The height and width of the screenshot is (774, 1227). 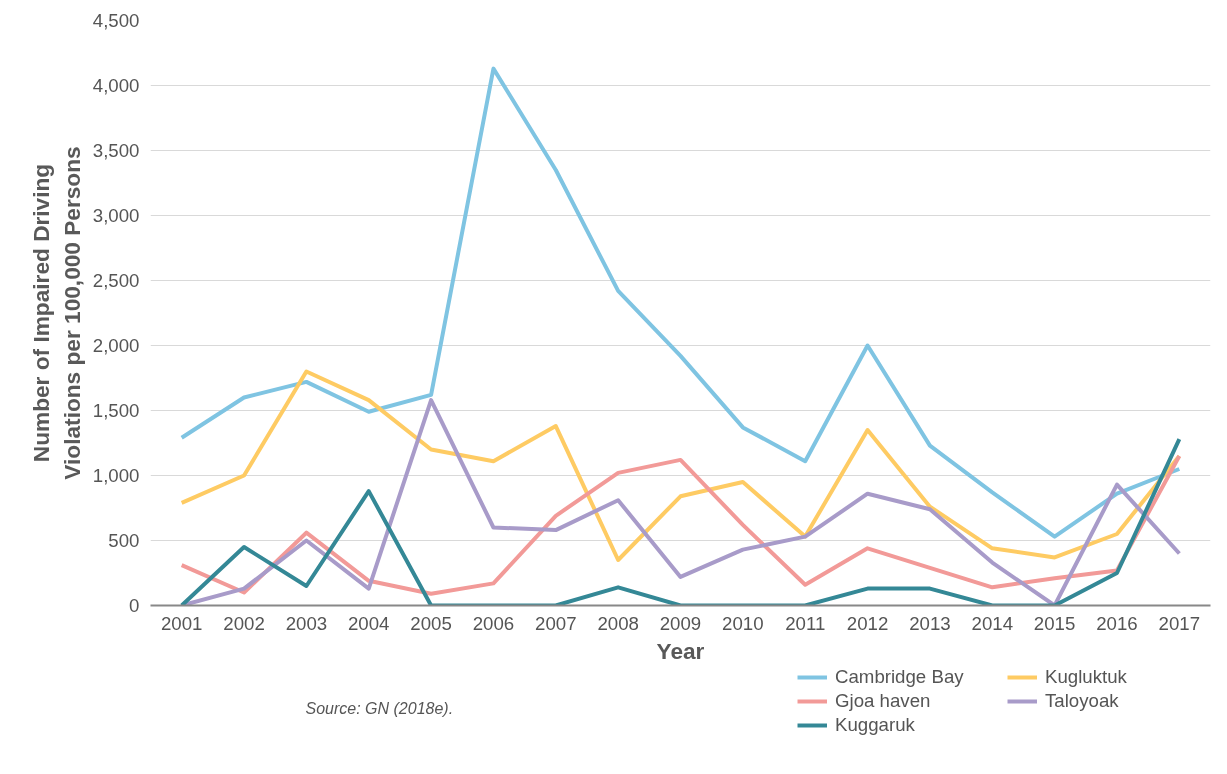 What do you see at coordinates (1054, 623) in the screenshot?
I see `x-tick-label: 2015` at bounding box center [1054, 623].